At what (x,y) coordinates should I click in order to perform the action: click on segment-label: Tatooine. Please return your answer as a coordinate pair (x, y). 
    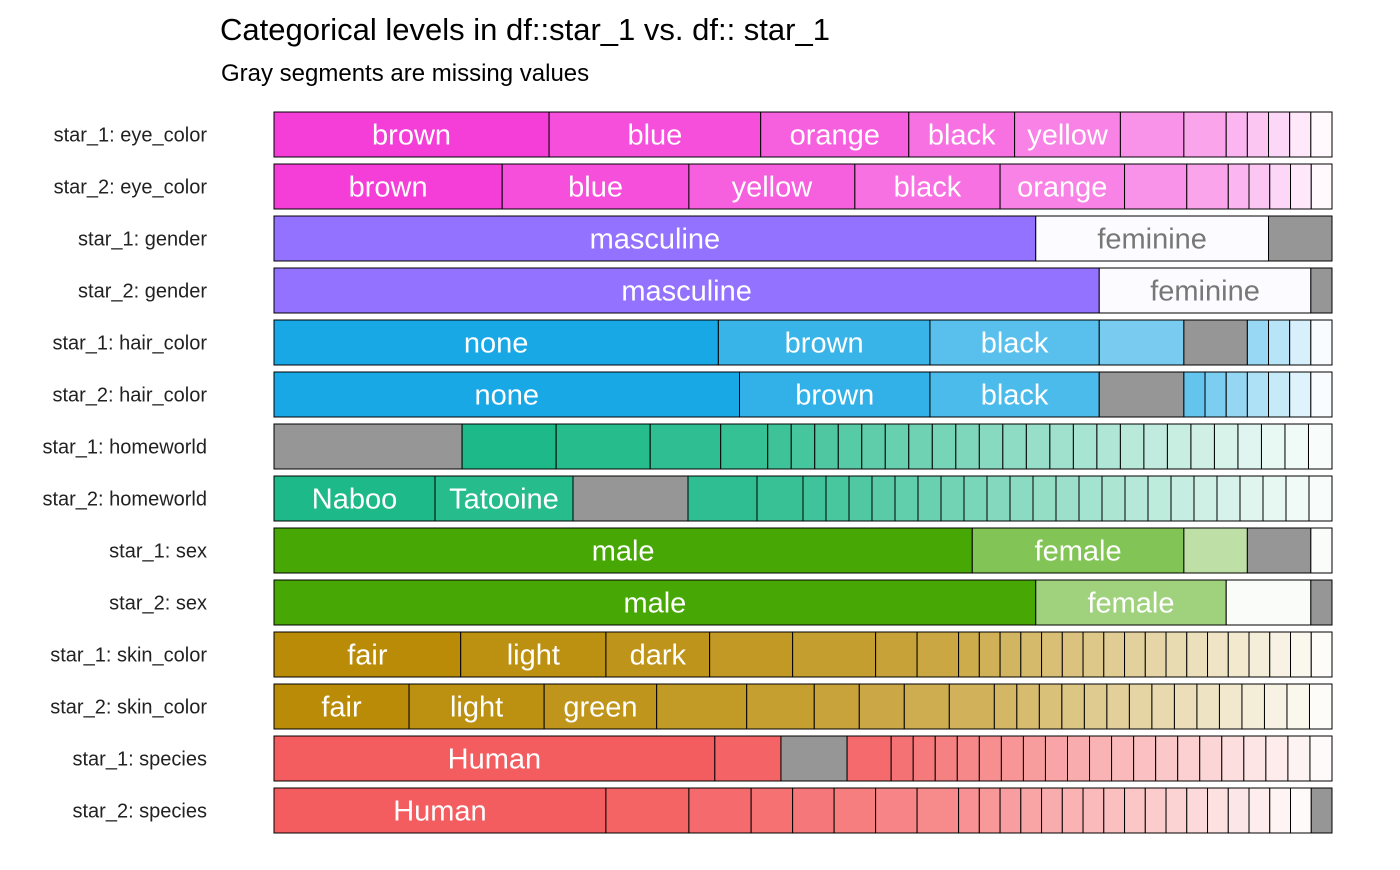
    Looking at the image, I should click on (504, 500).